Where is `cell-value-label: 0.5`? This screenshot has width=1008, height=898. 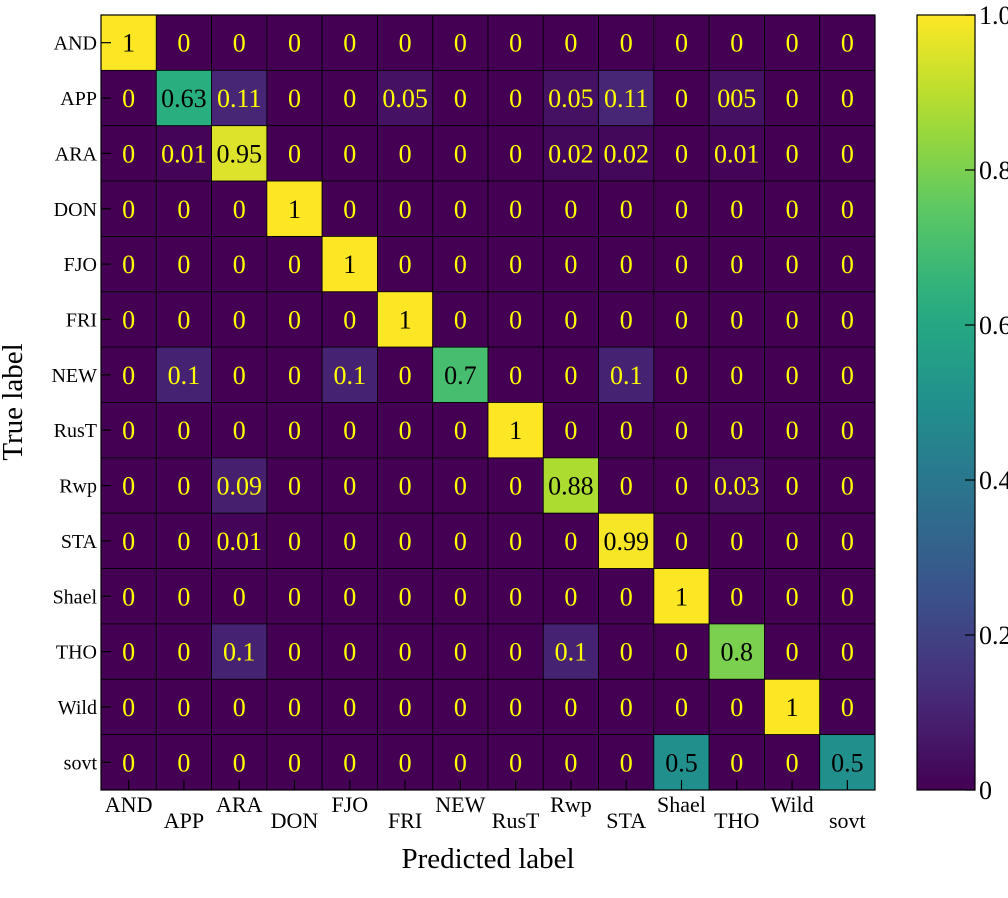
cell-value-label: 0.5 is located at coordinates (847, 762).